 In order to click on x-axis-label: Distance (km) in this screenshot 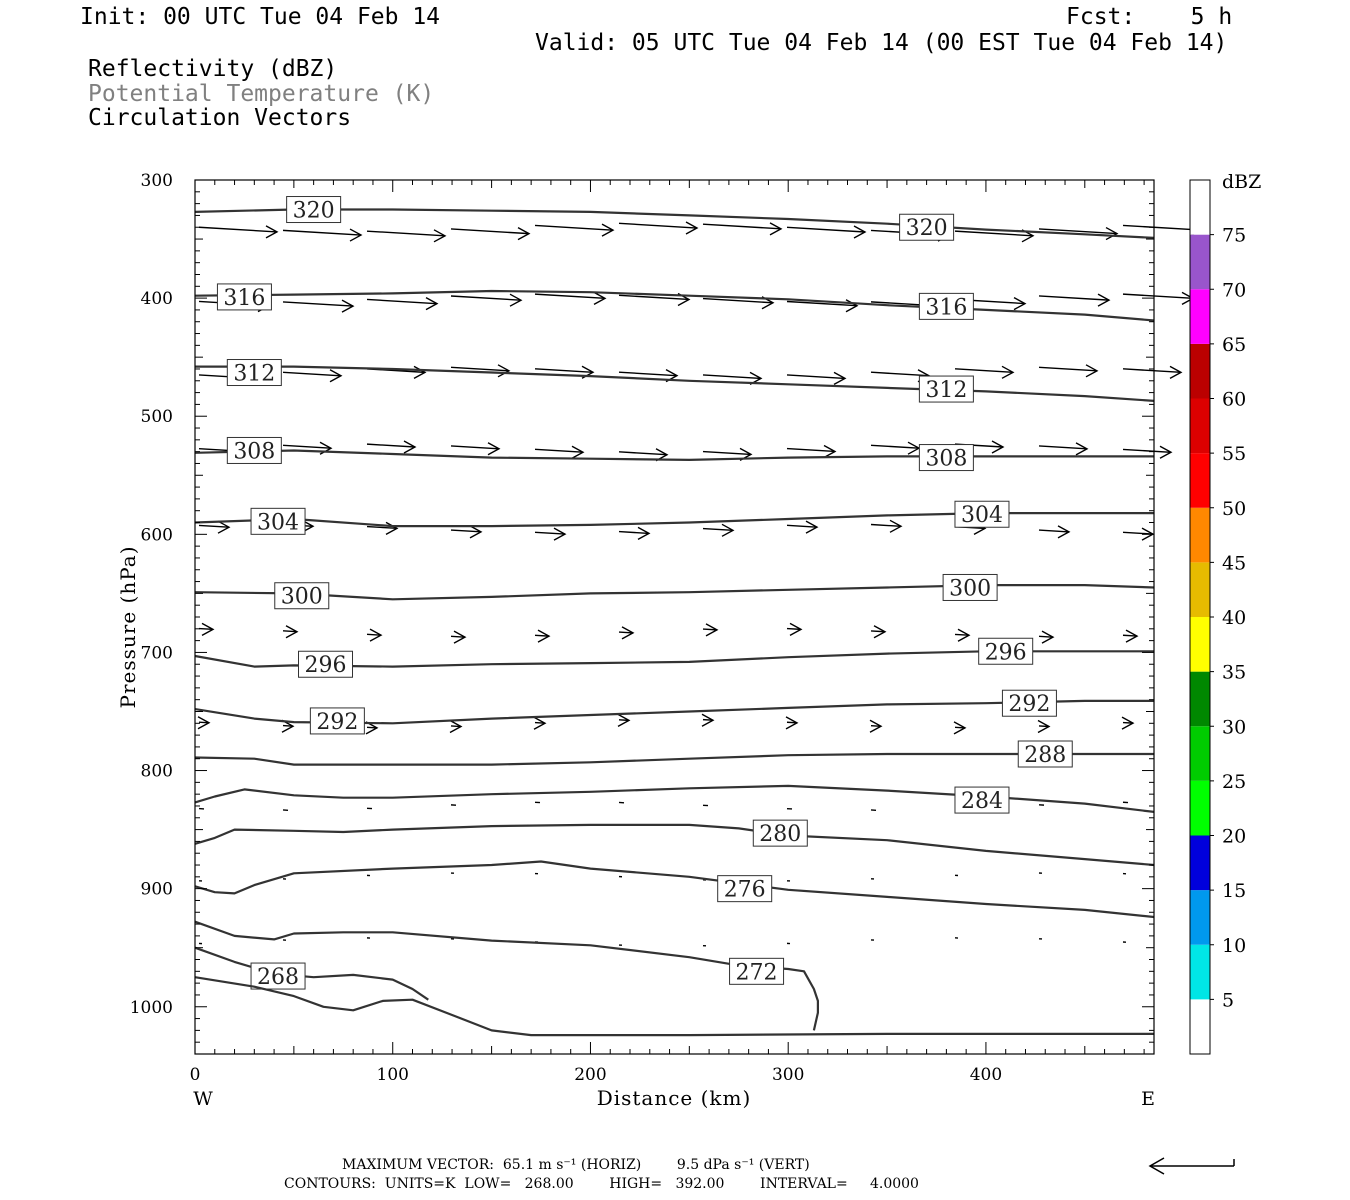, I will do `click(674, 1098)`.